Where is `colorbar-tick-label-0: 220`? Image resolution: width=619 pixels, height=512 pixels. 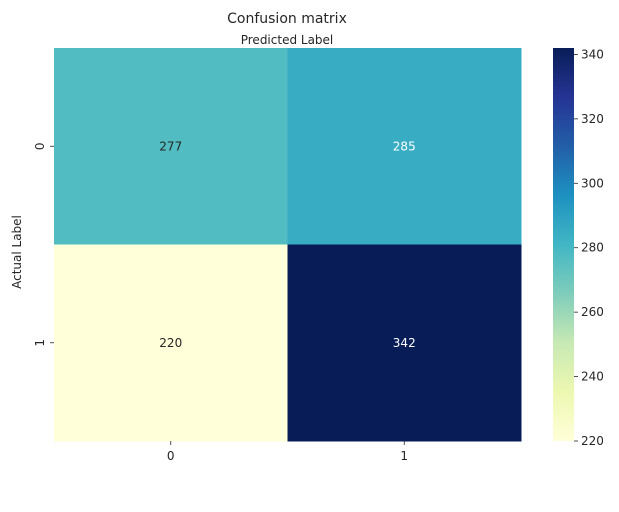 colorbar-tick-label-0: 220 is located at coordinates (592, 441).